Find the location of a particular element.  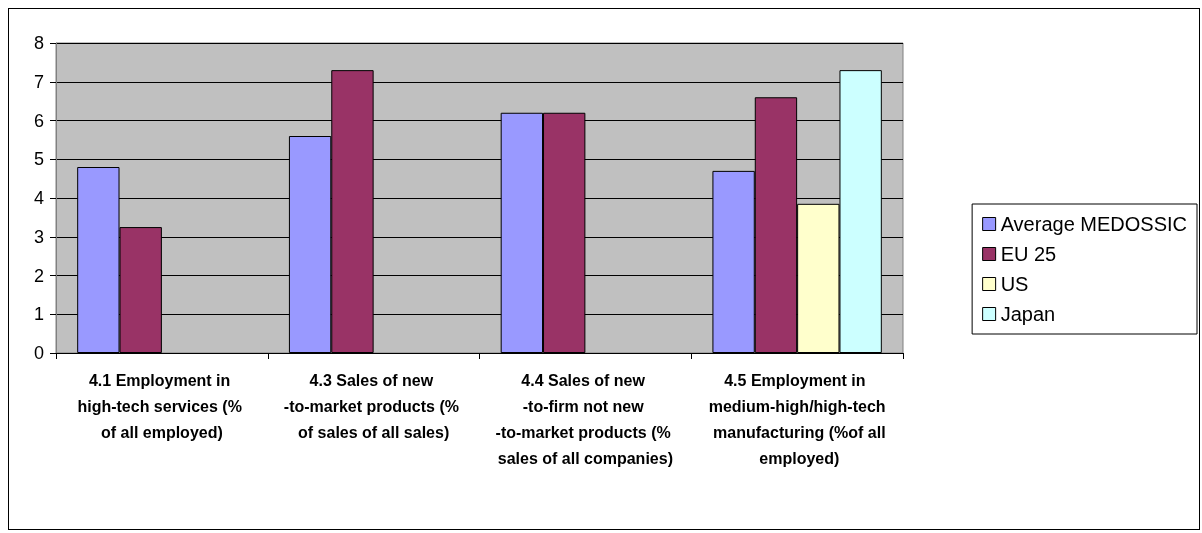

x-tick-label: 4.5 Employment in medium-high/high-tech manufacturing (%of all employed) is located at coordinates (797, 419).